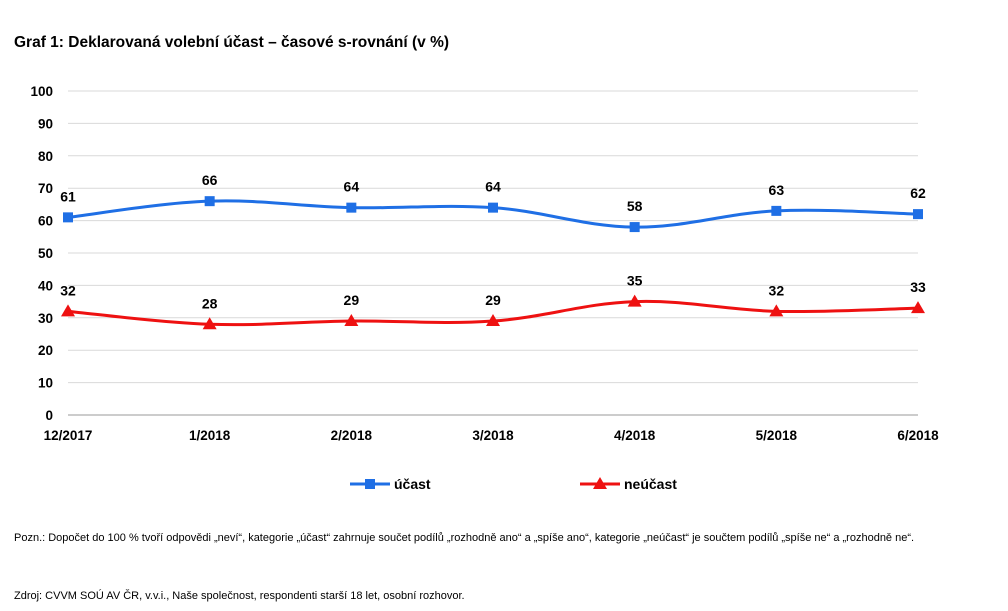 This screenshot has height=611, width=1008. What do you see at coordinates (45, 350) in the screenshot?
I see `y-tick-label: 20` at bounding box center [45, 350].